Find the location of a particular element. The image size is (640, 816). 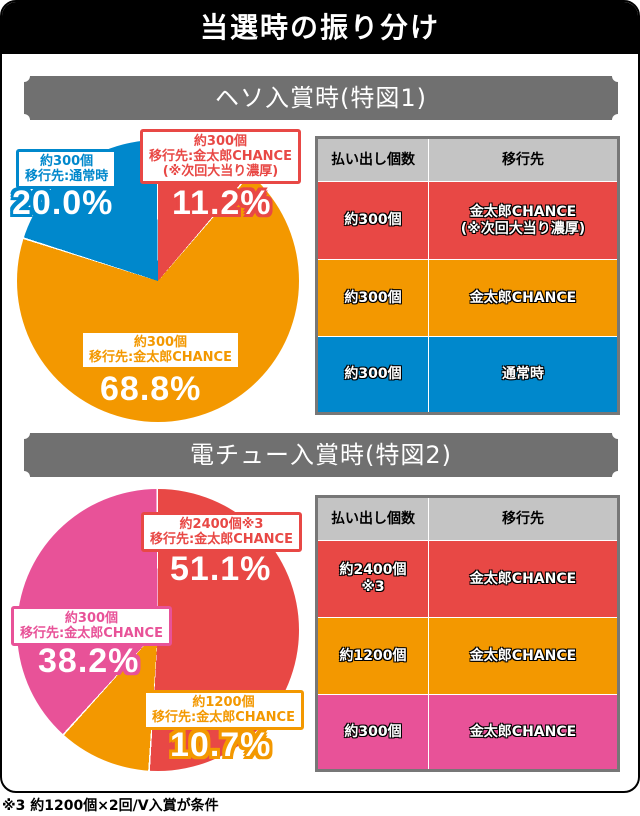

slice-percent-tsujo: 20.0% is located at coordinates (63, 203).